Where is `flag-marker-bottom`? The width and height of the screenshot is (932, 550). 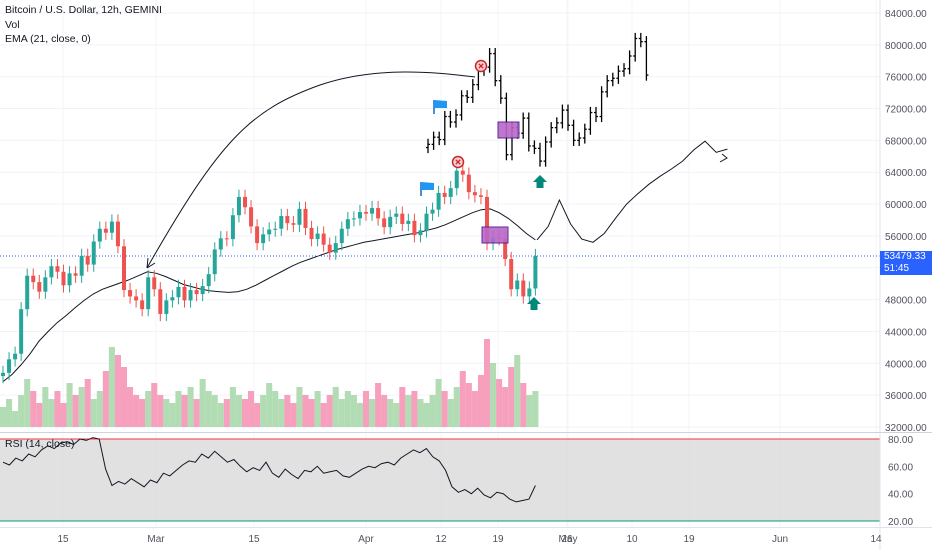
flag-marker-bottom is located at coordinates (427, 189).